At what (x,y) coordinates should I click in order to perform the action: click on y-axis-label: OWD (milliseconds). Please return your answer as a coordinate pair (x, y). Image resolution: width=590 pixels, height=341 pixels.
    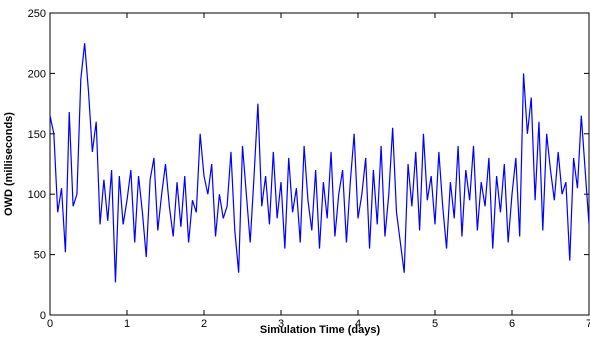
    Looking at the image, I should click on (9, 164).